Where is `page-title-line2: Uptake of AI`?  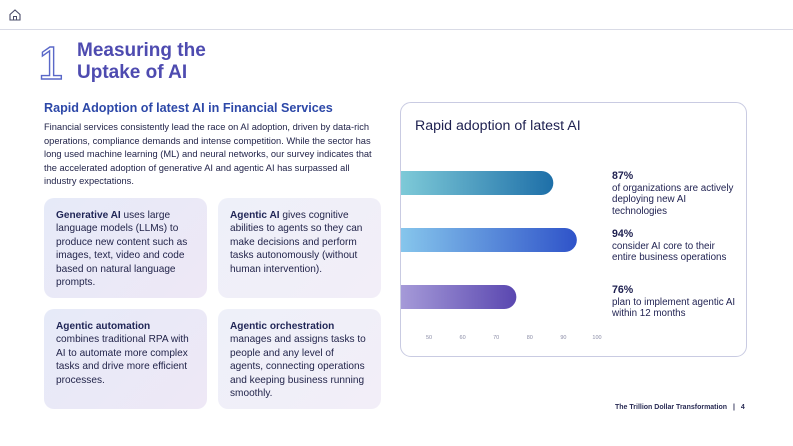
page-title-line2: Uptake of AI is located at coordinates (132, 72).